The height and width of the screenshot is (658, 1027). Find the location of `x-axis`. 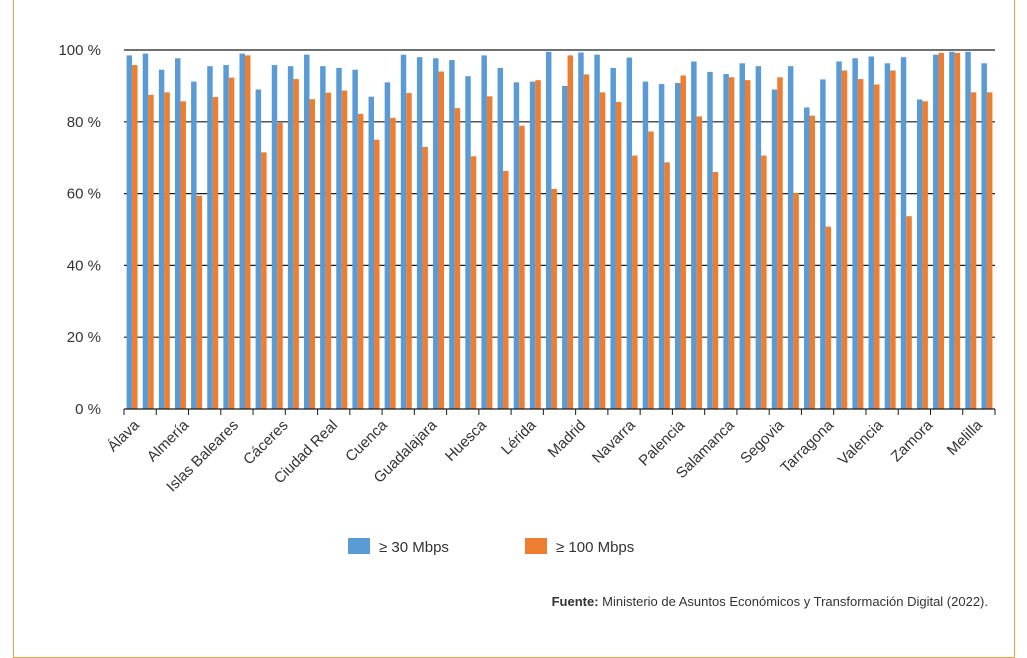

x-axis is located at coordinates (559, 411).